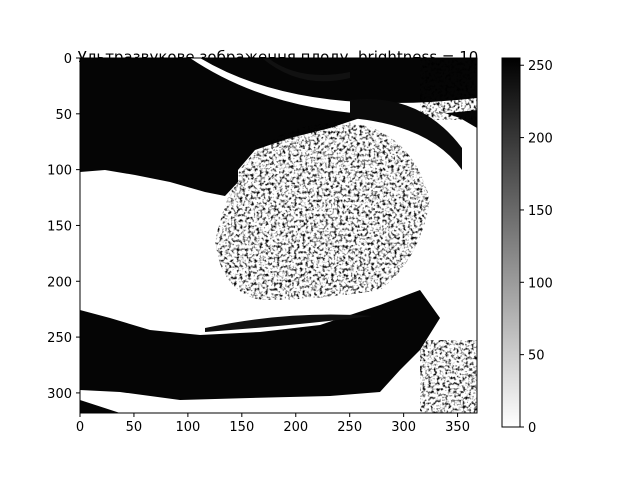  What do you see at coordinates (134, 427) in the screenshot?
I see `x-tick-label: 50` at bounding box center [134, 427].